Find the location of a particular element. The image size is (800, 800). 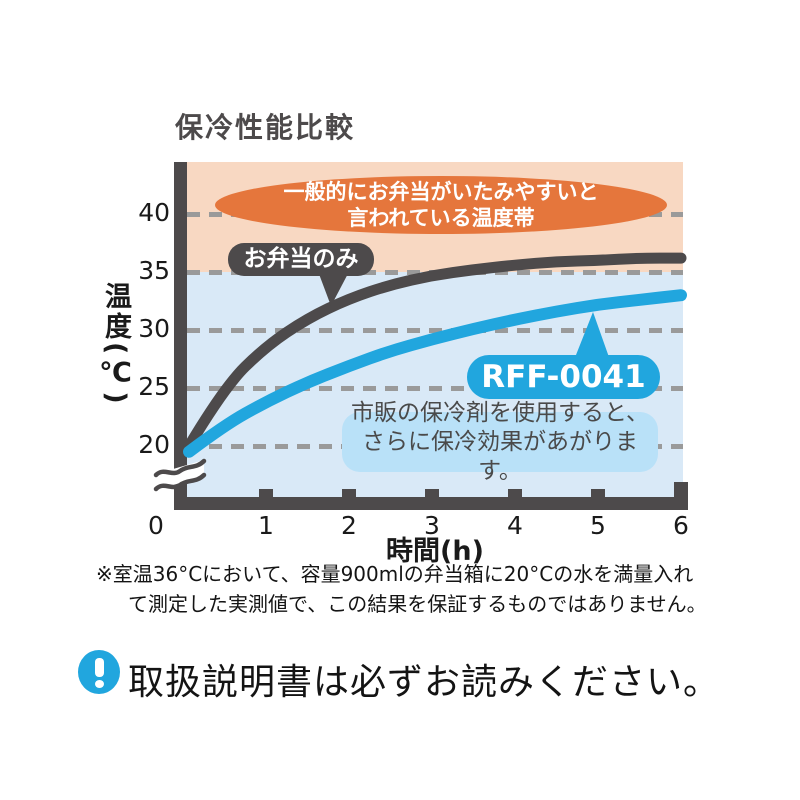

footnote-line2: て測定した実測値で、この結果を保証するものではありません。 is located at coordinates (417, 604).